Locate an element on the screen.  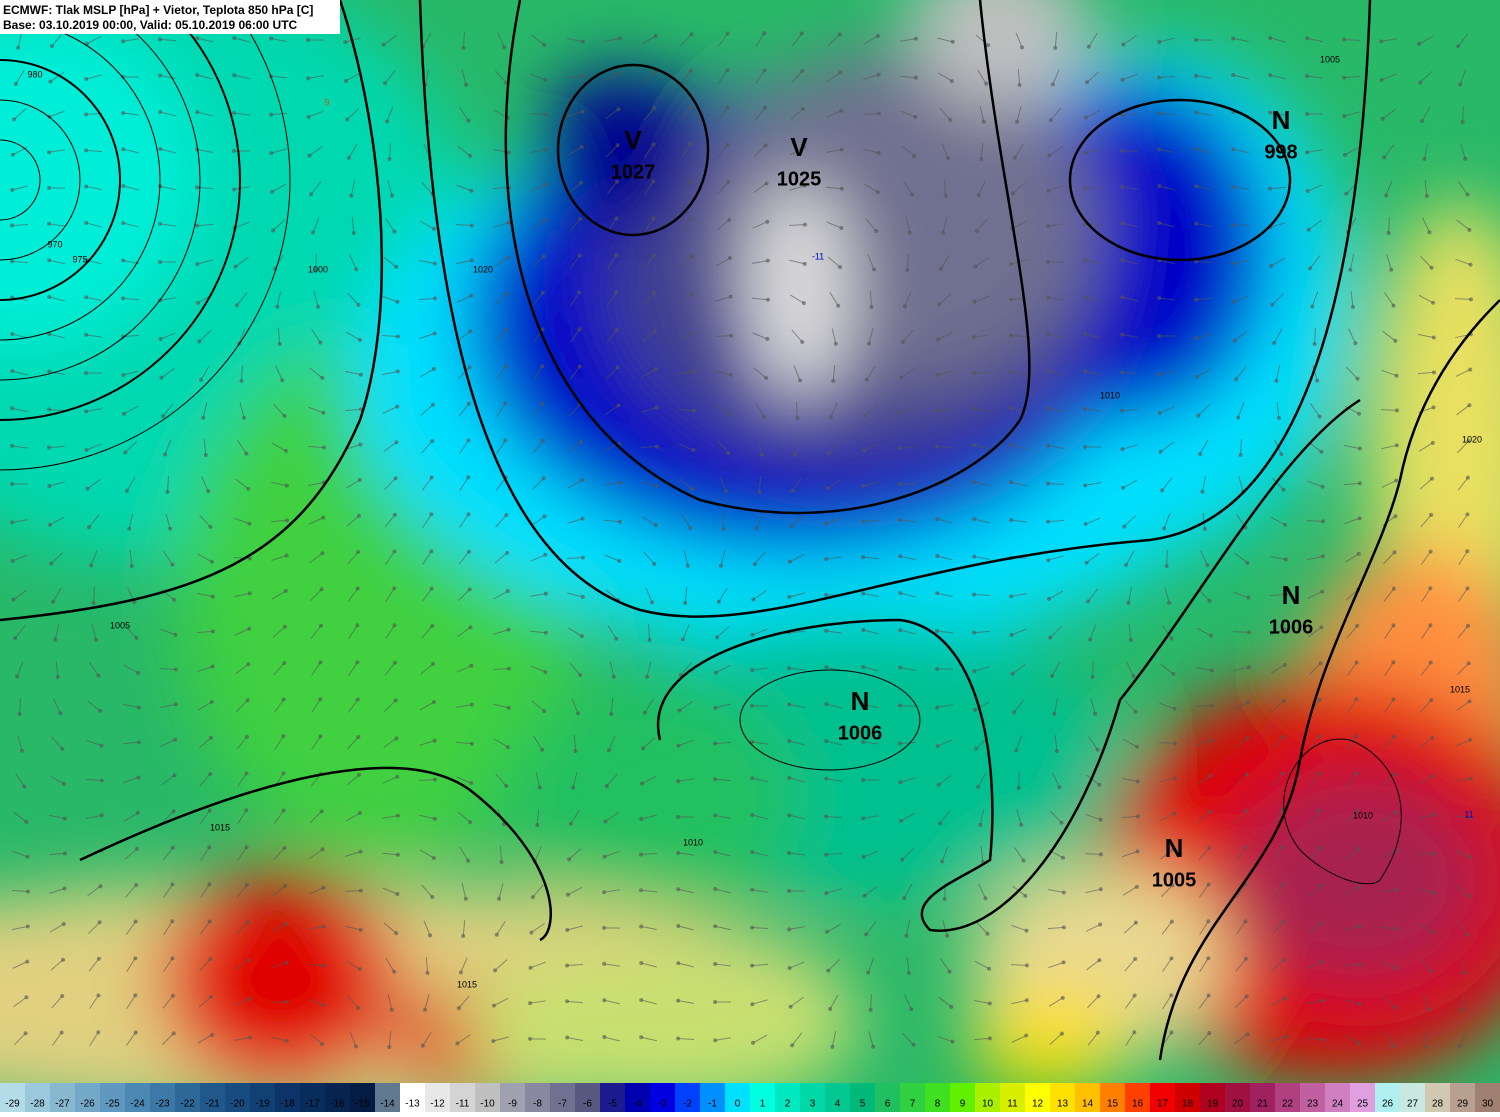
isobar-label: 970 is located at coordinates (54, 244).